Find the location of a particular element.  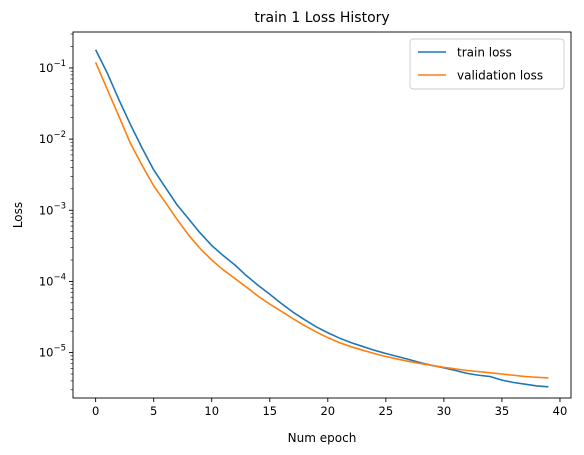

x-tick-label: 35 is located at coordinates (502, 411).